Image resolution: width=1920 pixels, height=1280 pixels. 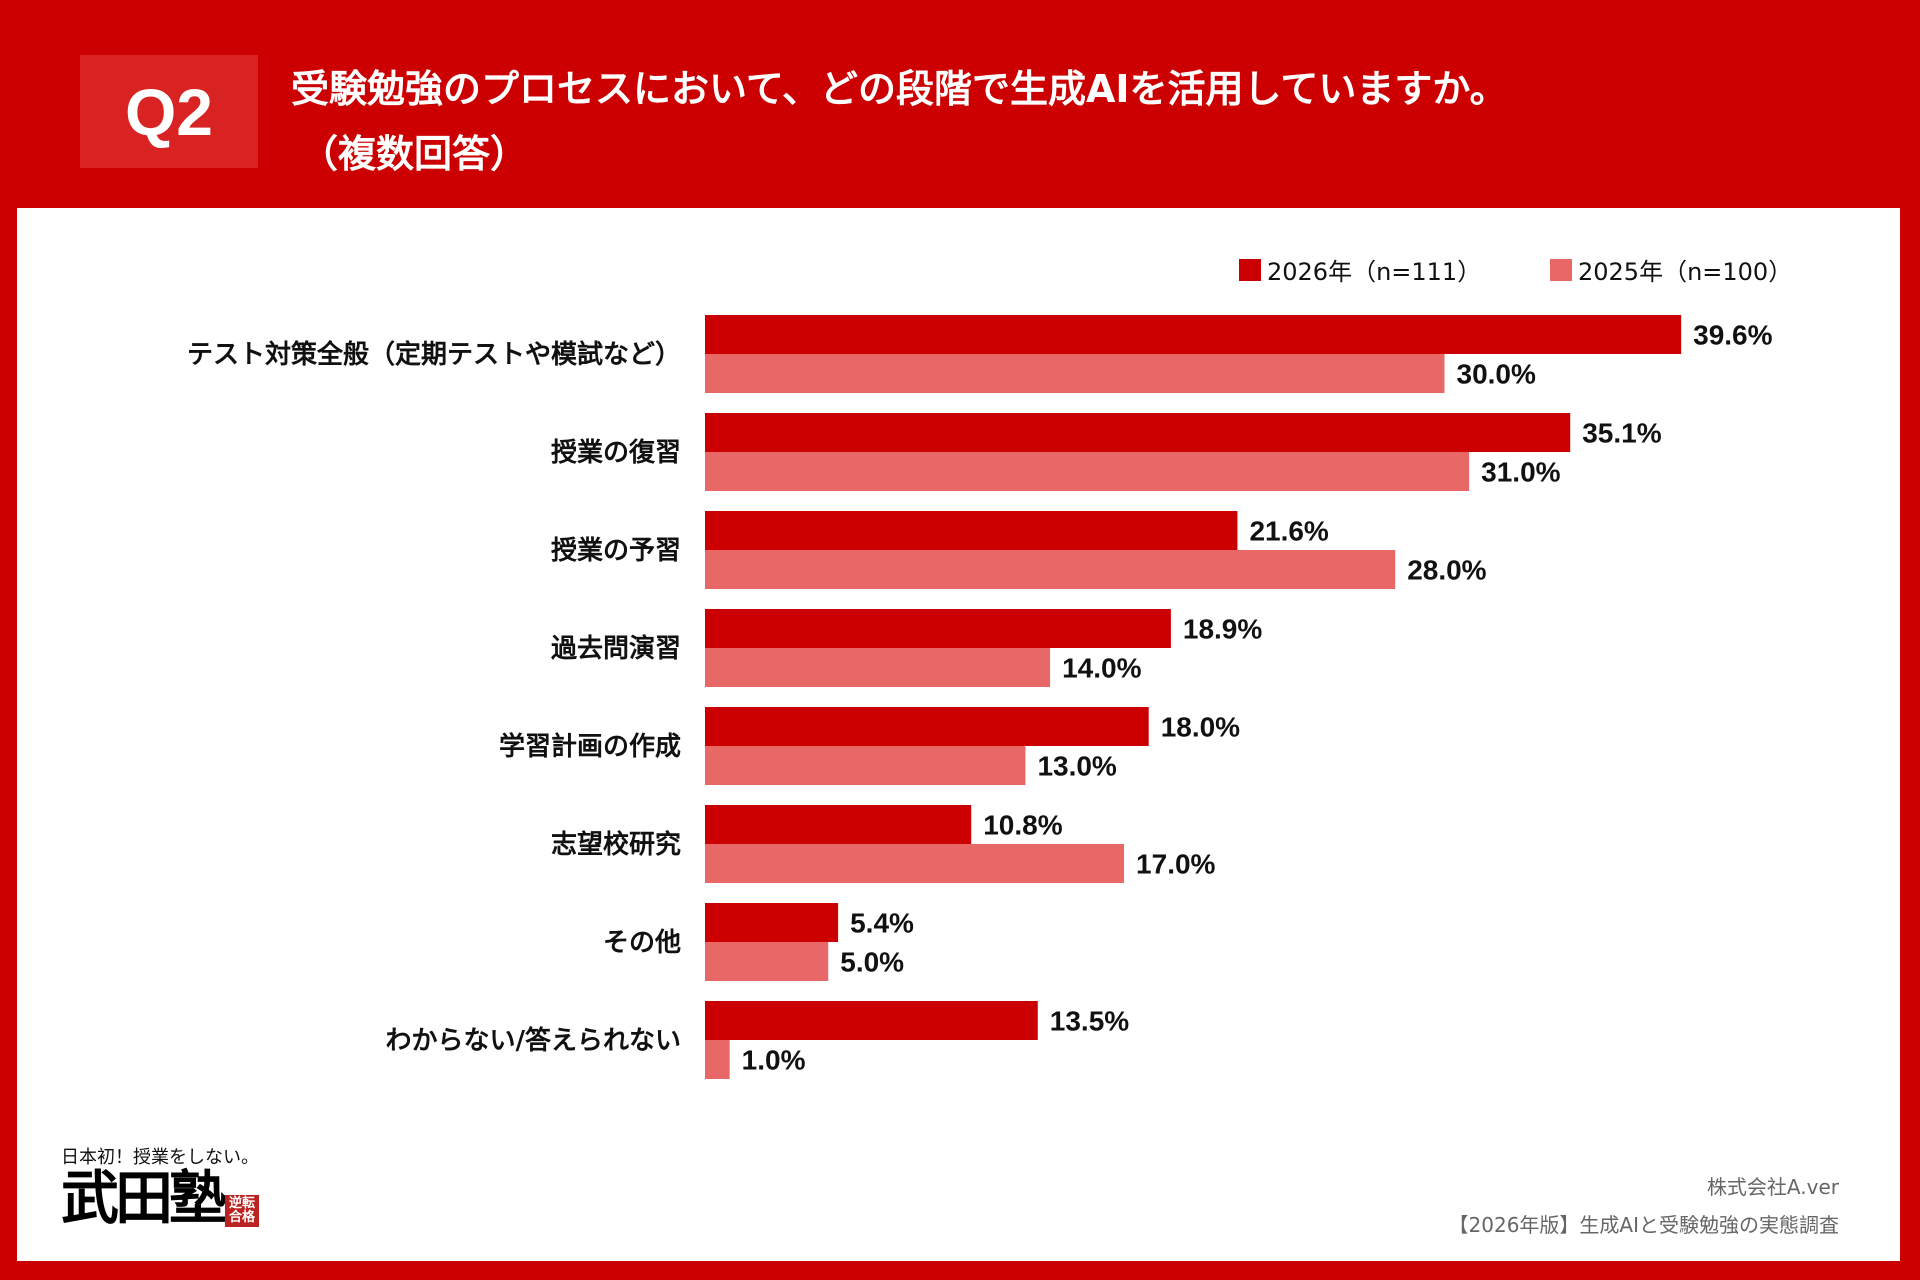 I want to click on logo-seal: 逆転合格, so click(x=242, y=1211).